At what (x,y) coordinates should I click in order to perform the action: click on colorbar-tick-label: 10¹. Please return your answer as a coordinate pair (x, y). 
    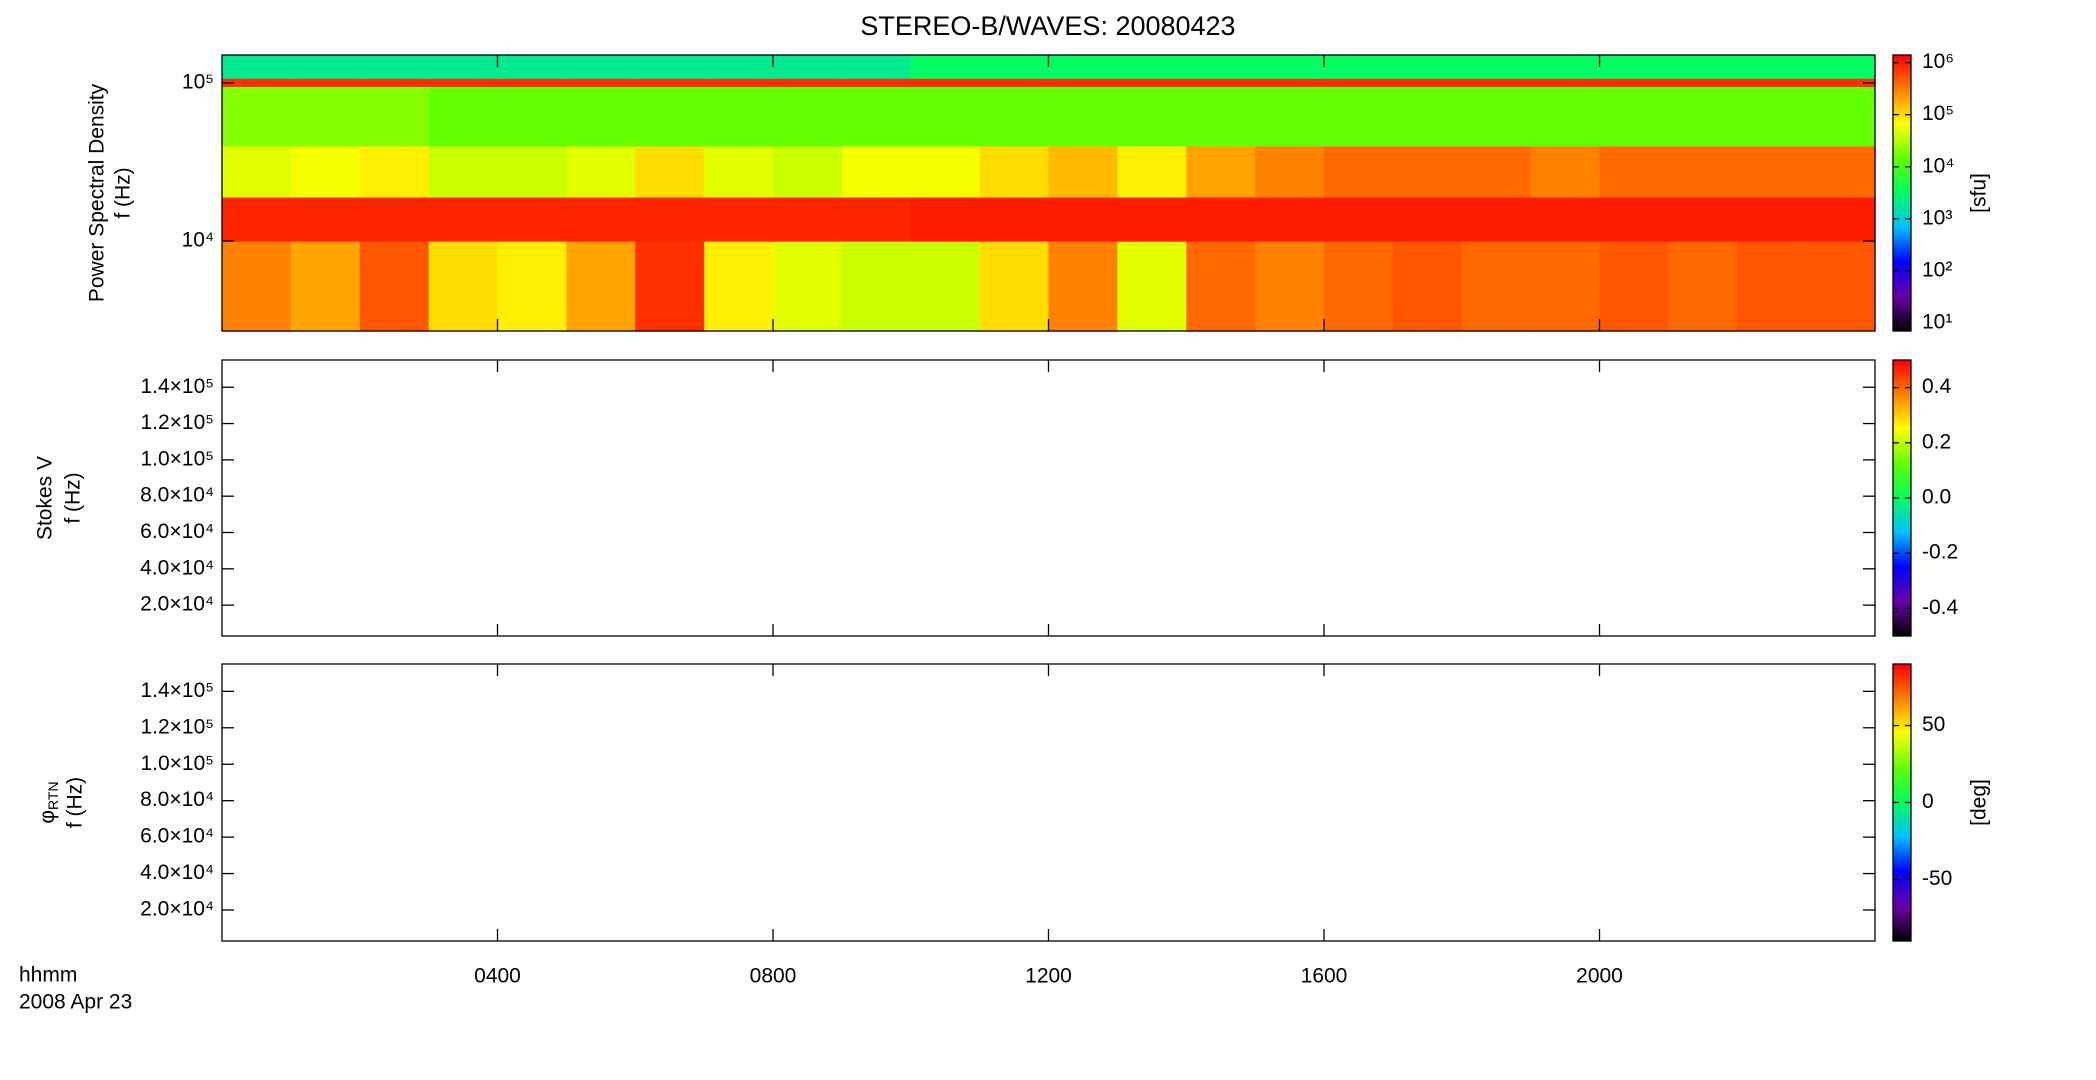
    Looking at the image, I should click on (1937, 321).